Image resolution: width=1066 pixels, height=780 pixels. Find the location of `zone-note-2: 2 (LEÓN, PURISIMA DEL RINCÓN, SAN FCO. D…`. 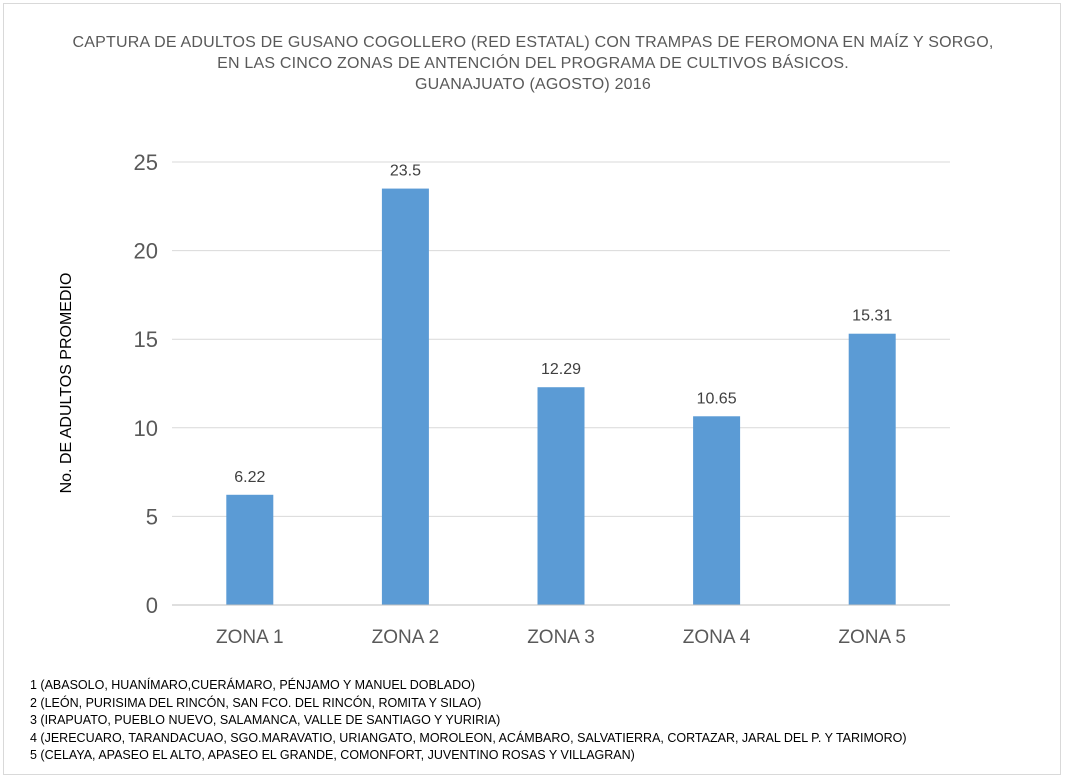

zone-note-2: 2 (LEÓN, PURISIMA DEL RINCÓN, SAN FCO. D… is located at coordinates (256, 702).